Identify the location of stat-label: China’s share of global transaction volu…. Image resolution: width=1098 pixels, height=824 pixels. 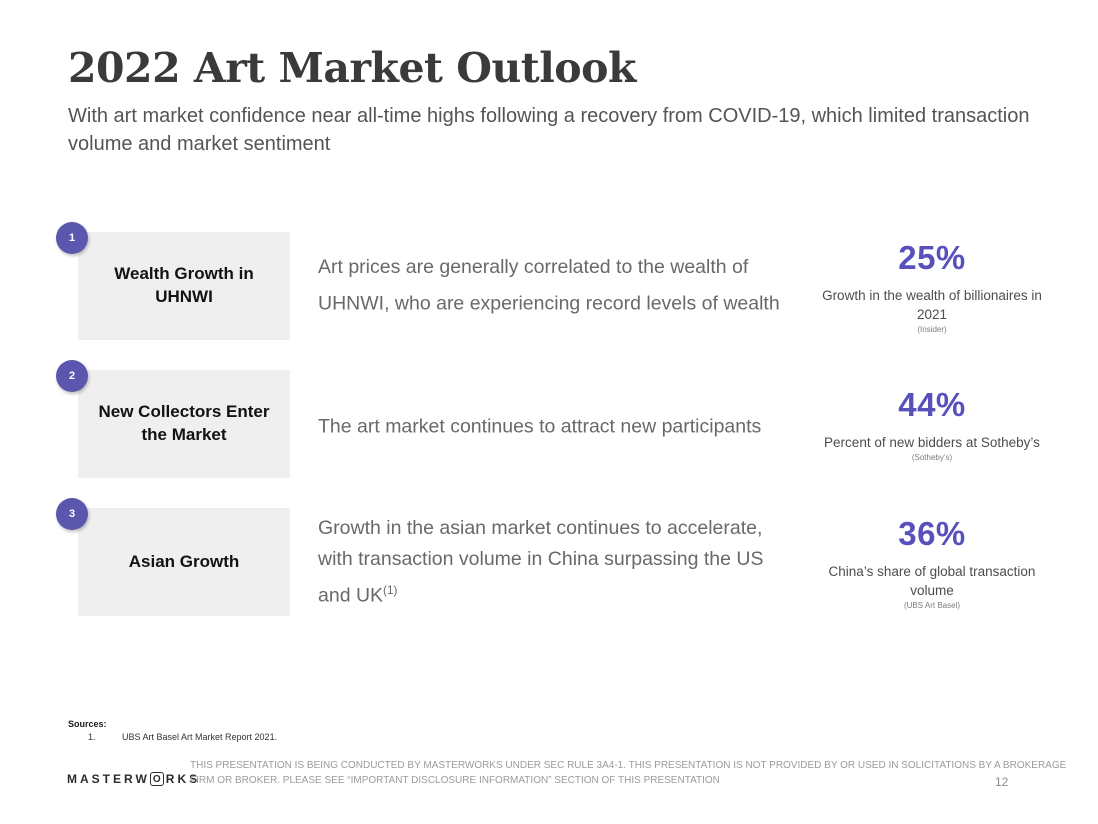
(932, 580).